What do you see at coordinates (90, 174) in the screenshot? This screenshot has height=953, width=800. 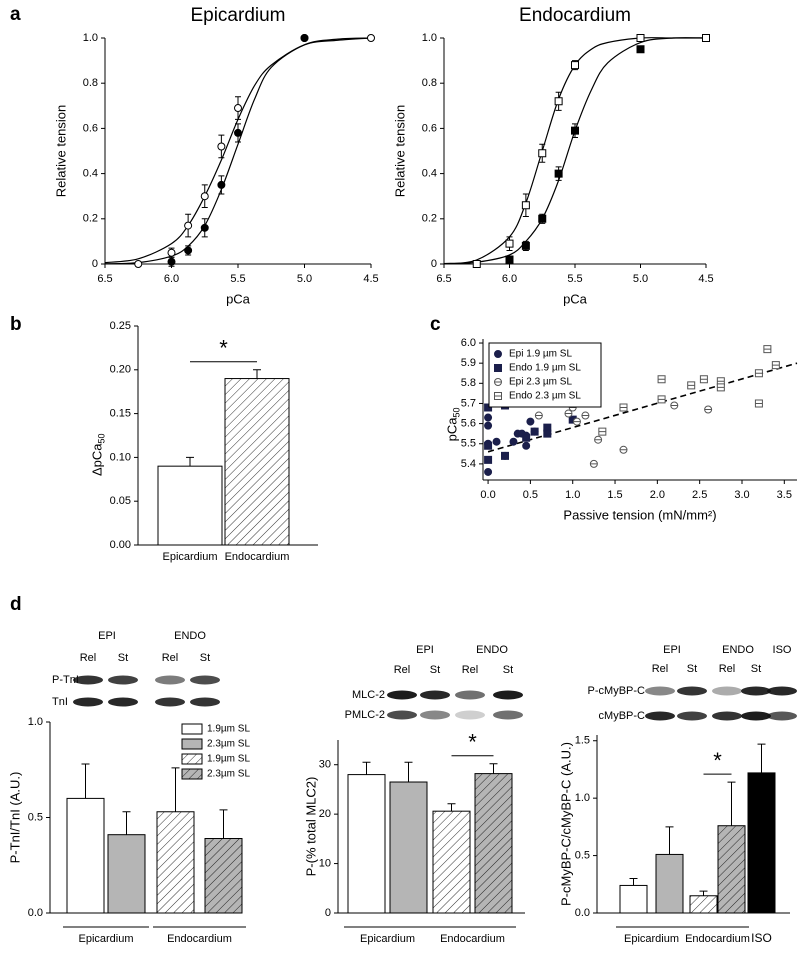 I see `y-tick-label: 0.4` at bounding box center [90, 174].